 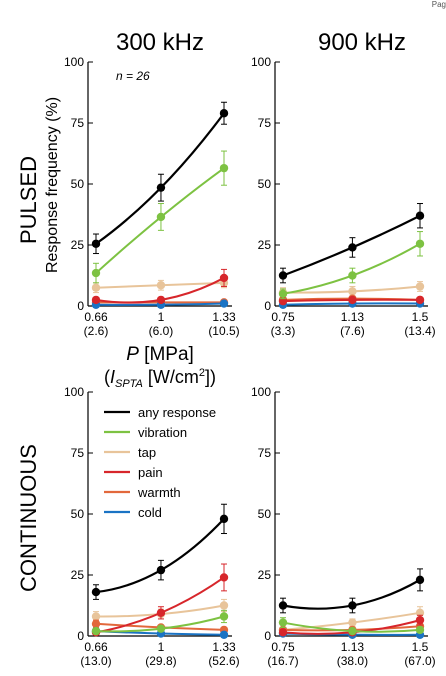 I want to click on legend-label: warmth, so click(x=159, y=492).